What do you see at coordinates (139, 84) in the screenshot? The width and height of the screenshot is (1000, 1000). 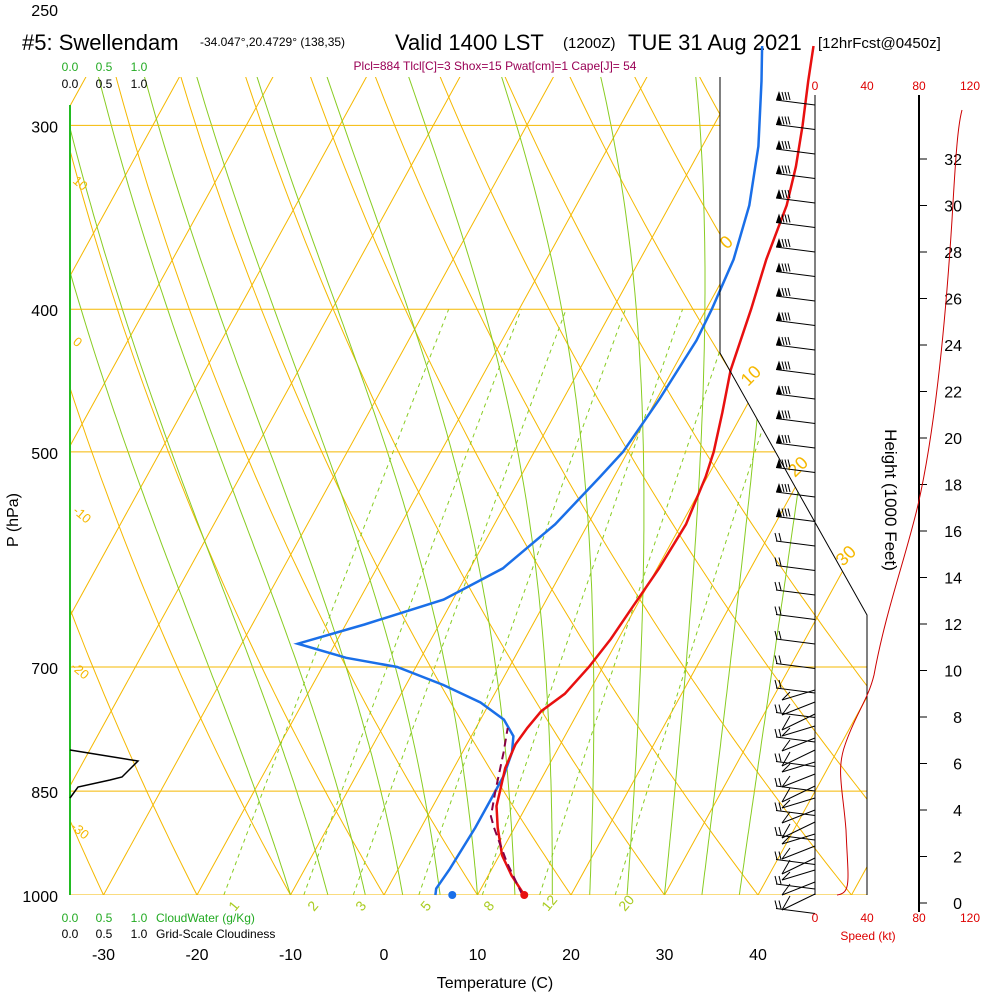 I see `cloudiness-tick-top: 1.0` at bounding box center [139, 84].